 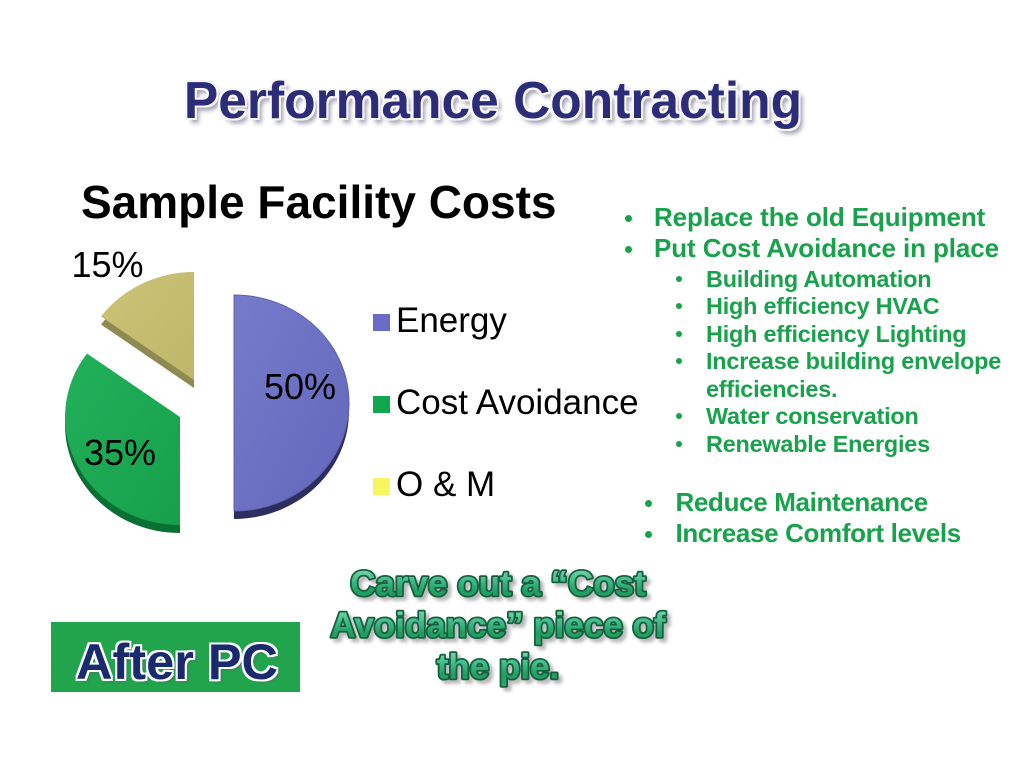 I want to click on svg-text: the pie., so click(x=498, y=667).